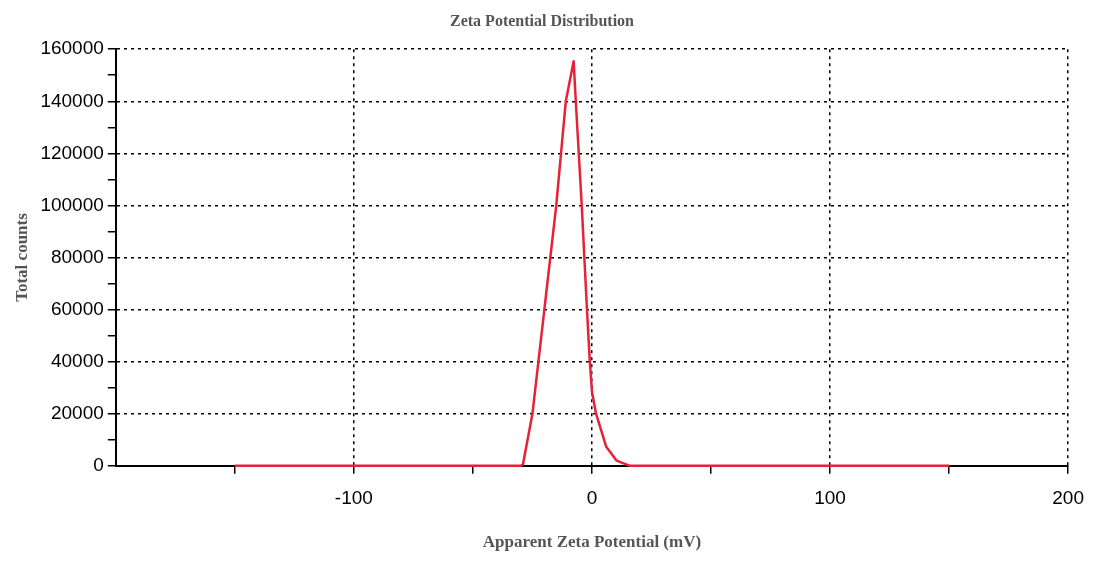  I want to click on x-tick-label: 0, so click(592, 498).